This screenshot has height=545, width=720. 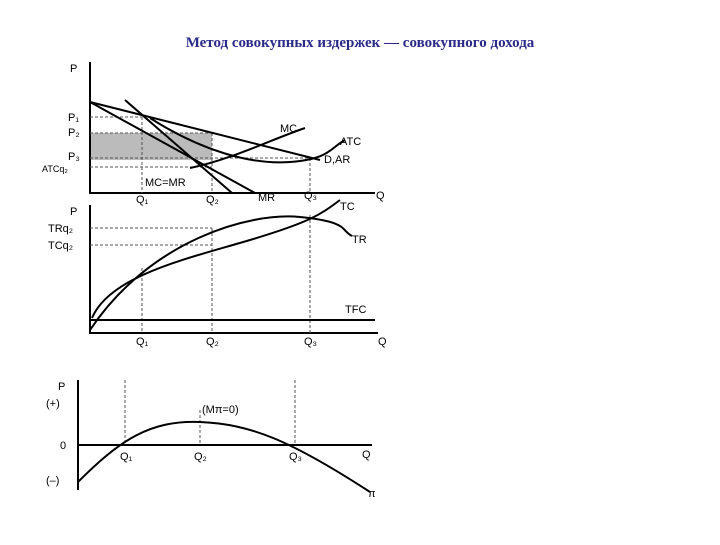 I want to click on label: MR, so click(x=266, y=198).